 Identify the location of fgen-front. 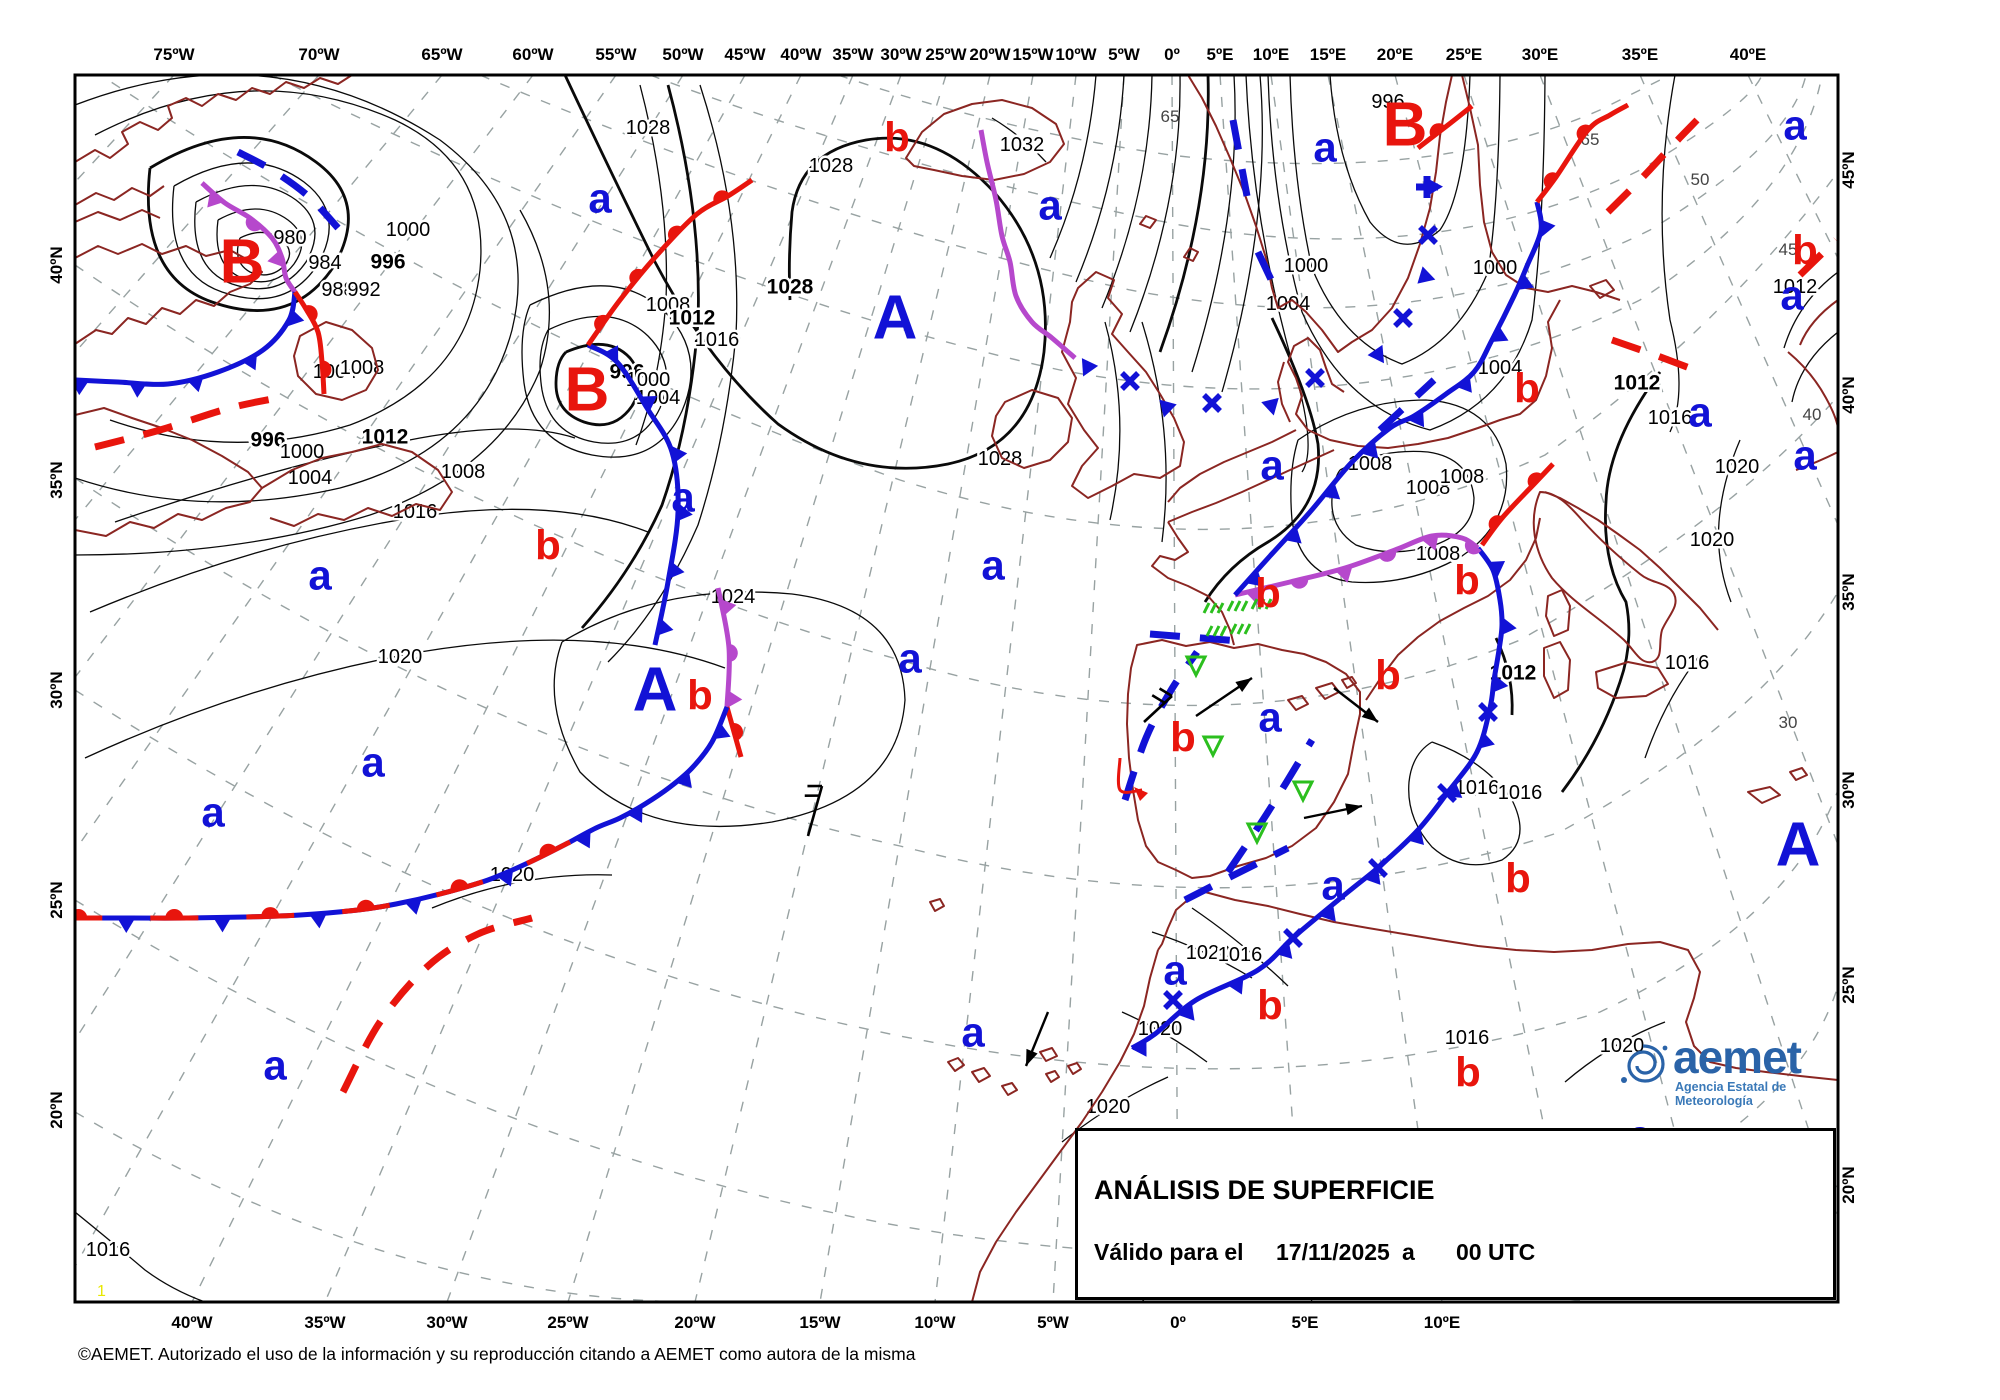
(1262, 298).